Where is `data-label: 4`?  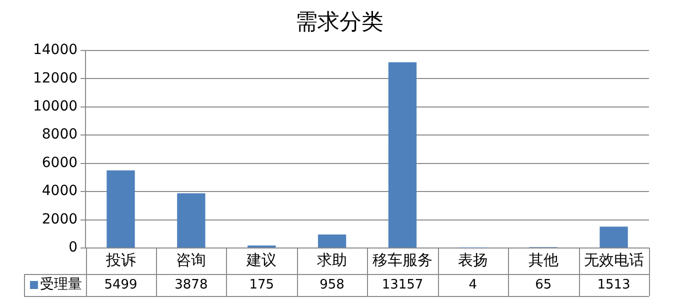 data-label: 4 is located at coordinates (473, 284).